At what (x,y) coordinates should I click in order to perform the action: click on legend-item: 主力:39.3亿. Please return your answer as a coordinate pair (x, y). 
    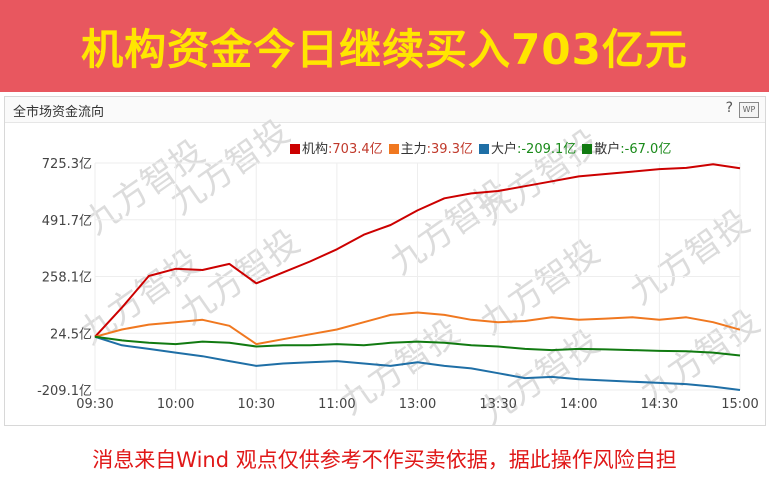
    Looking at the image, I should click on (430, 147).